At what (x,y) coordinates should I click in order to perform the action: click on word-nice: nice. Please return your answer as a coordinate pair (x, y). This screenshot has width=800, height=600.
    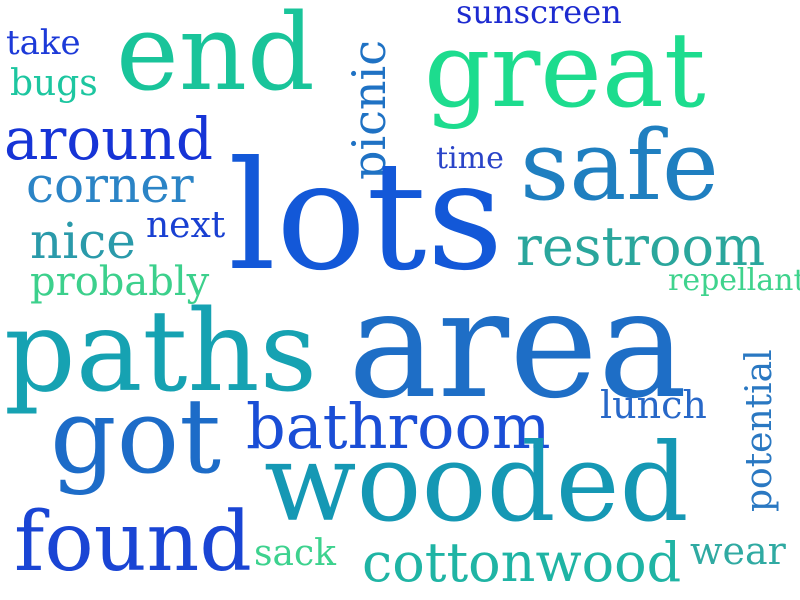
    Looking at the image, I should click on (83, 241).